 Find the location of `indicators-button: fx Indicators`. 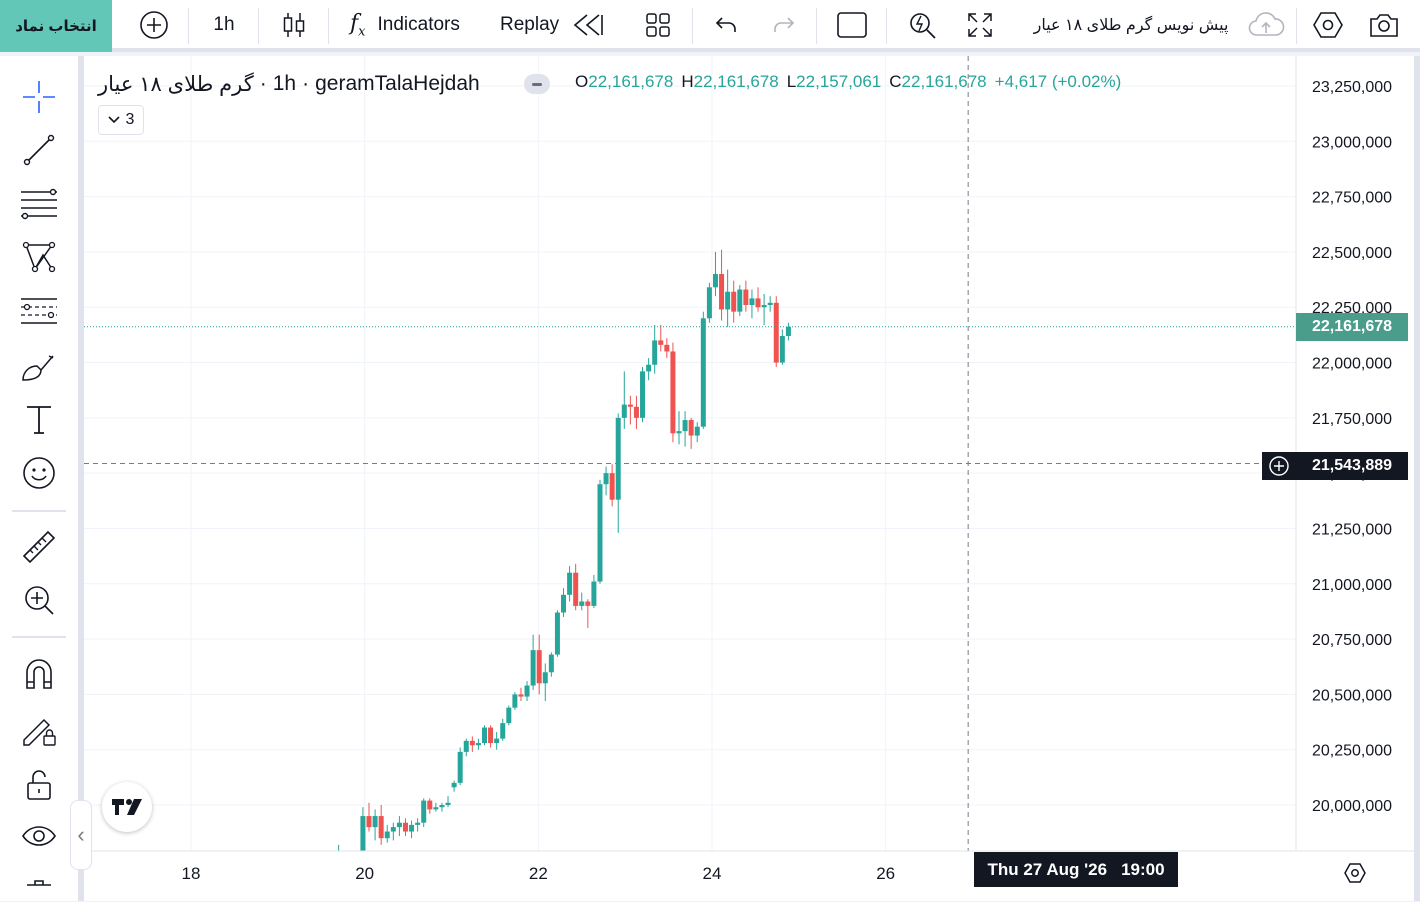

indicators-button: fx Indicators is located at coordinates (418, 25).